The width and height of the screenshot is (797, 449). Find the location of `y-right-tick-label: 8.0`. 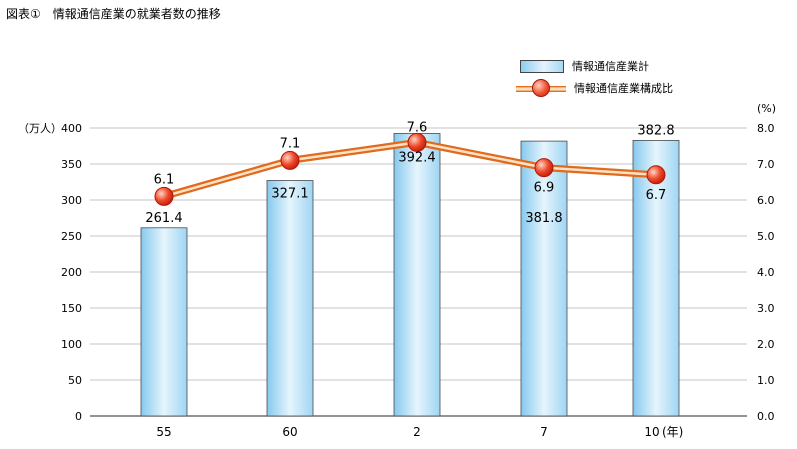

y-right-tick-label: 8.0 is located at coordinates (766, 128).